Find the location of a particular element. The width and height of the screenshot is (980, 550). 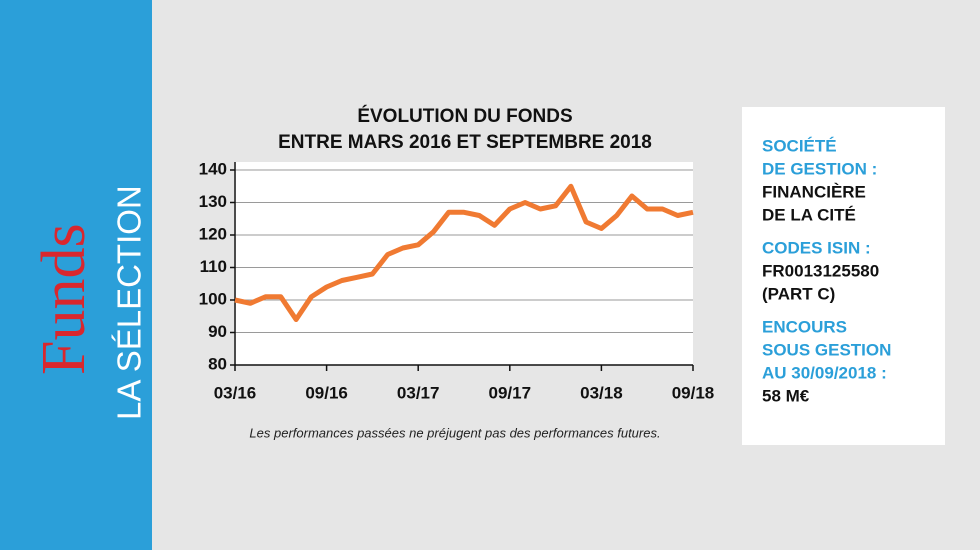

x-tick-label: 09/18 is located at coordinates (693, 392).